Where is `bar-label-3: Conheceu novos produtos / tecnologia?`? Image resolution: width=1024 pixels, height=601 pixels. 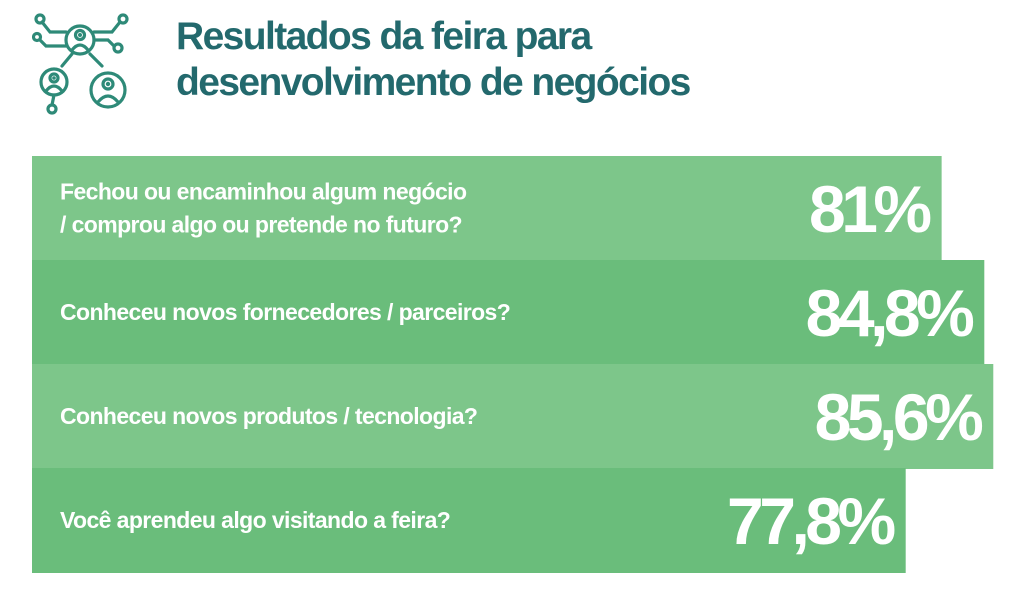
bar-label-3: Conheceu novos produtos / tecnologia? is located at coordinates (268, 416).